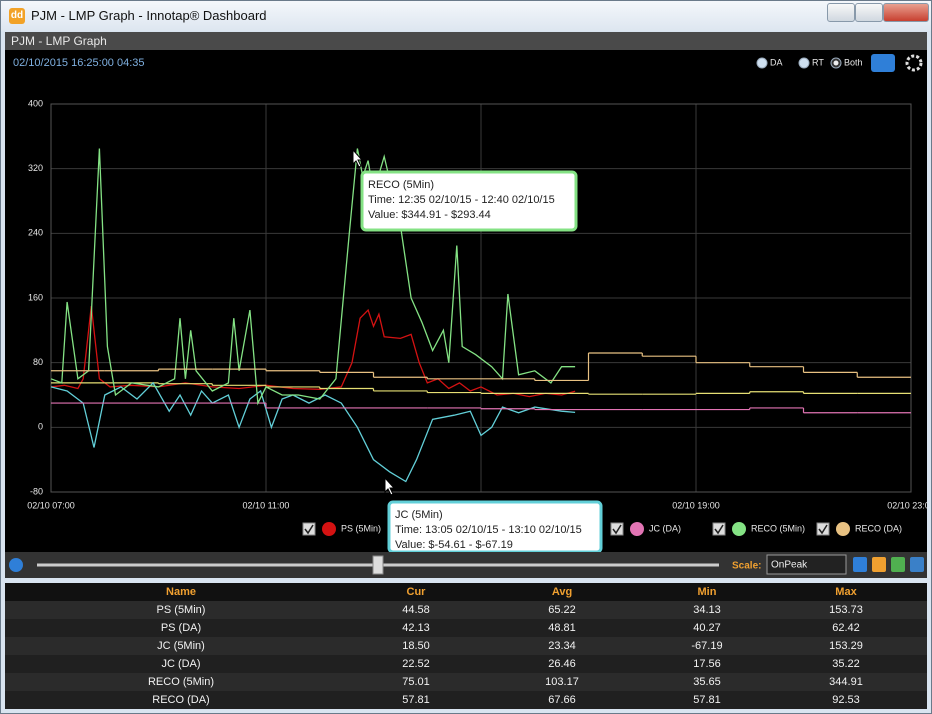 This screenshot has width=932, height=714. Describe the element at coordinates (869, 12) in the screenshot. I see `maximize-button` at that location.